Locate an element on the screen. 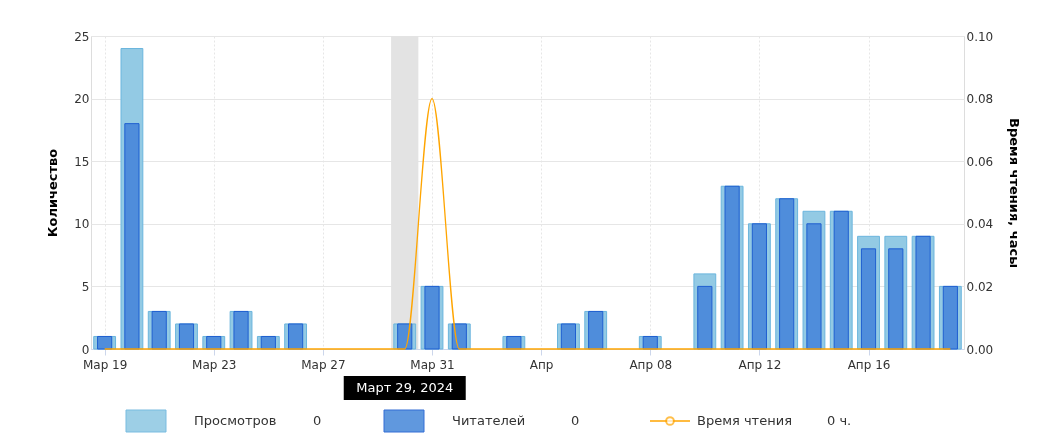 This screenshot has height=448, width=1063. x-tick-label: Мар 27 is located at coordinates (323, 364).